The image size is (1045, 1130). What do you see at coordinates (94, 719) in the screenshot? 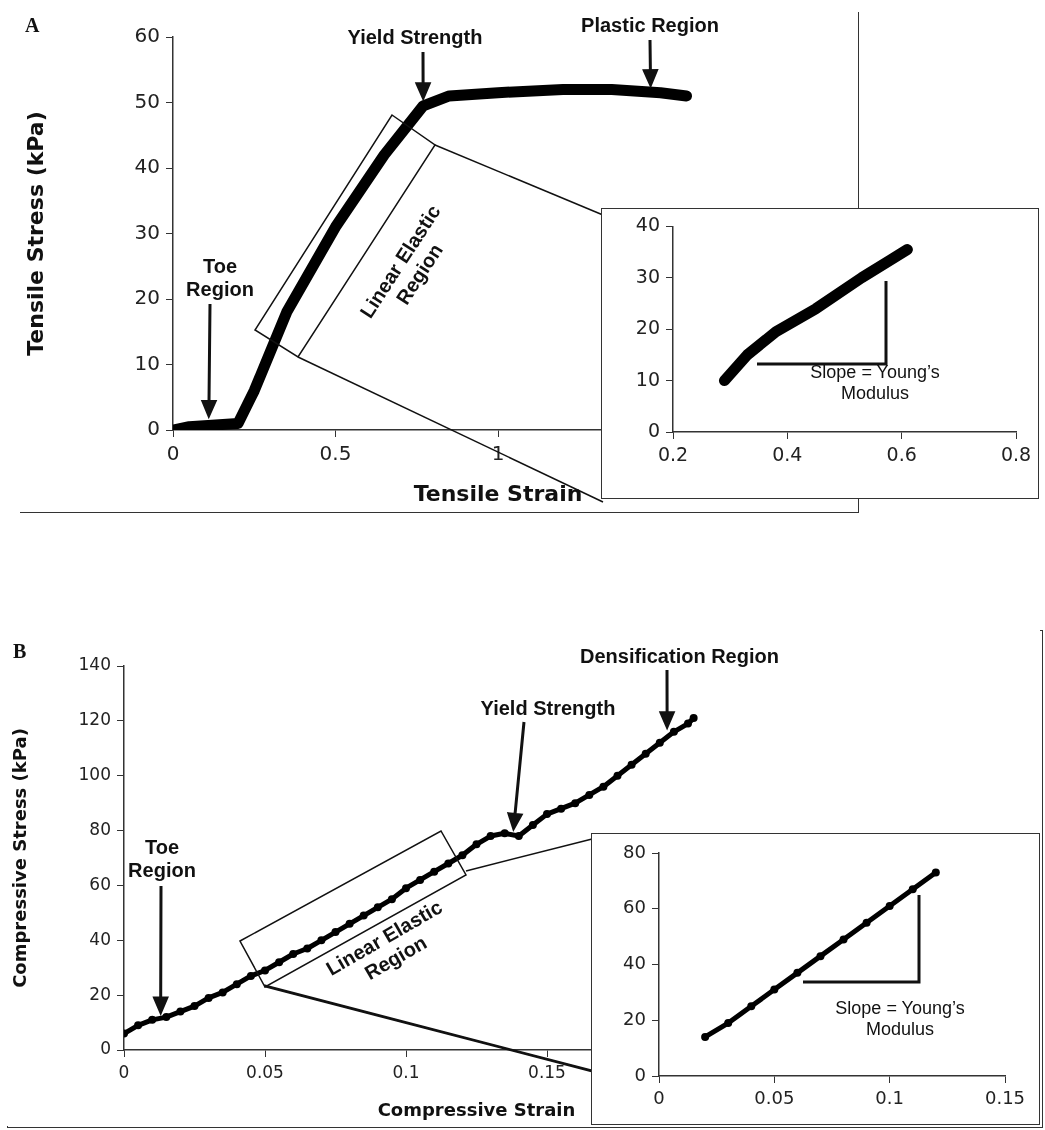
I see `y-tick-label: 120` at bounding box center [94, 719].